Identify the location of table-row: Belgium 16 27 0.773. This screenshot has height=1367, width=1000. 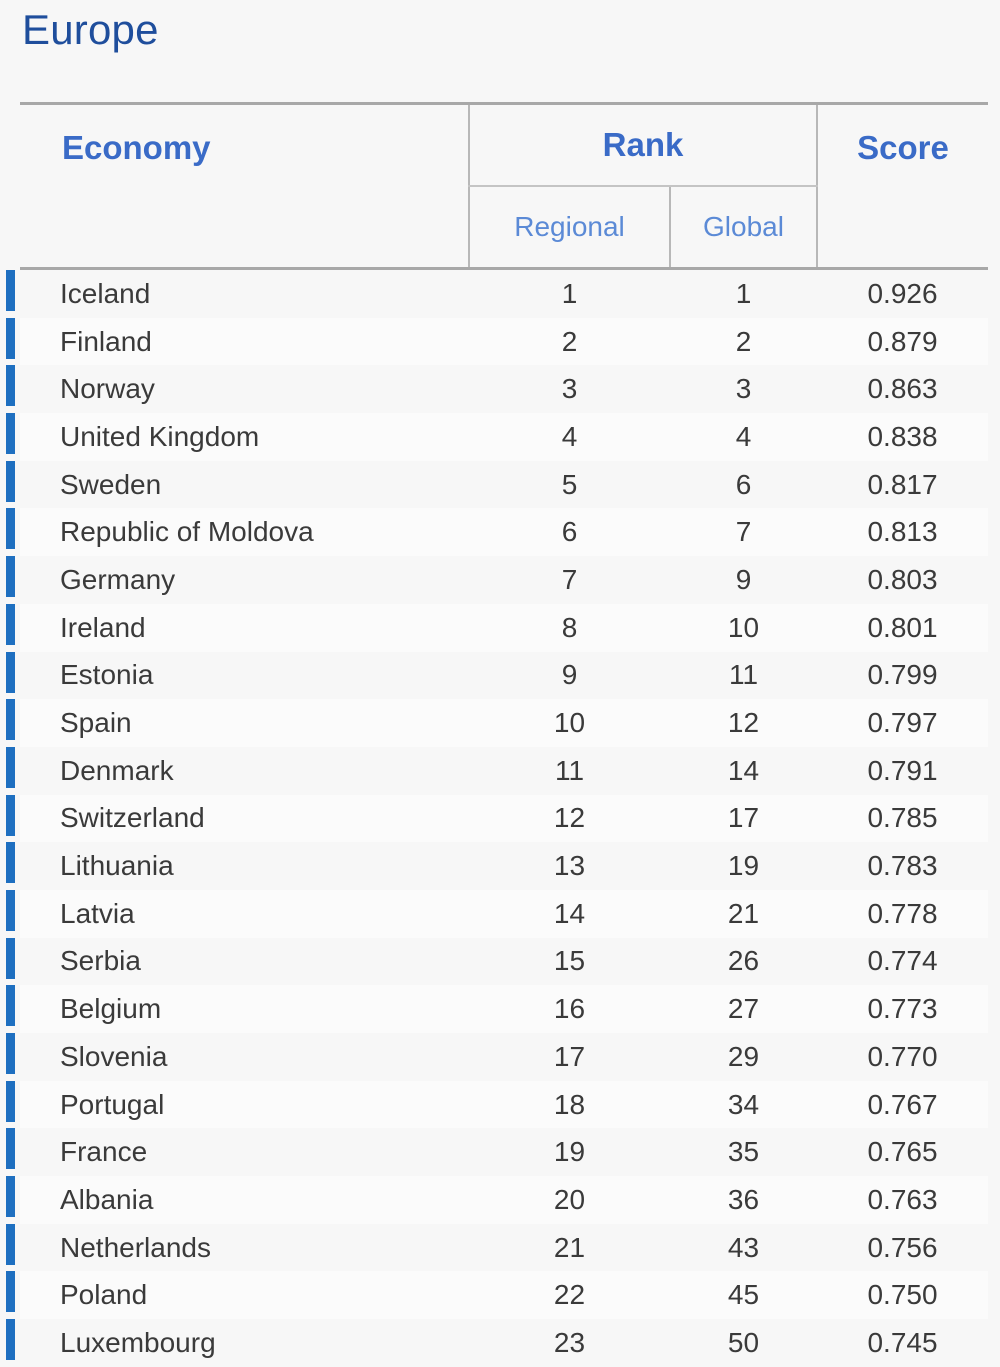
(504, 1009).